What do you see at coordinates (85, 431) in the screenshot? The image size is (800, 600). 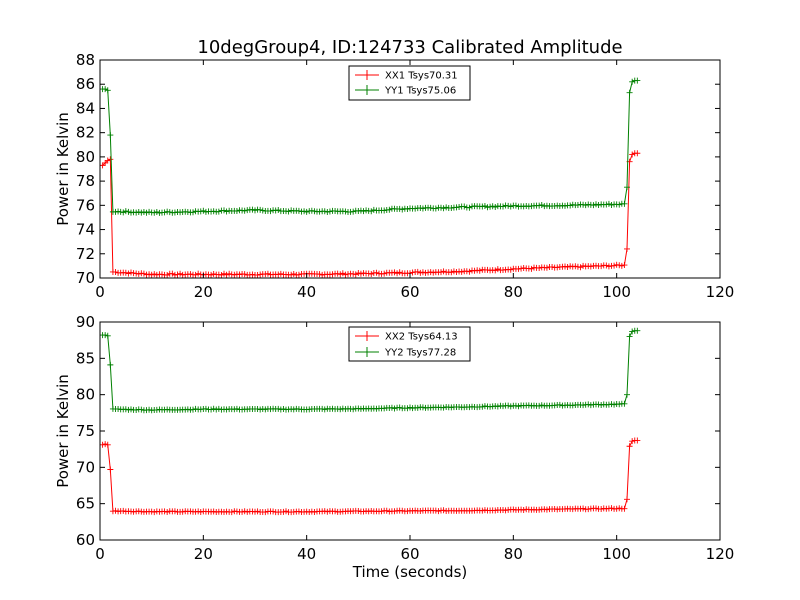 I see `y-tick-label: 75` at bounding box center [85, 431].